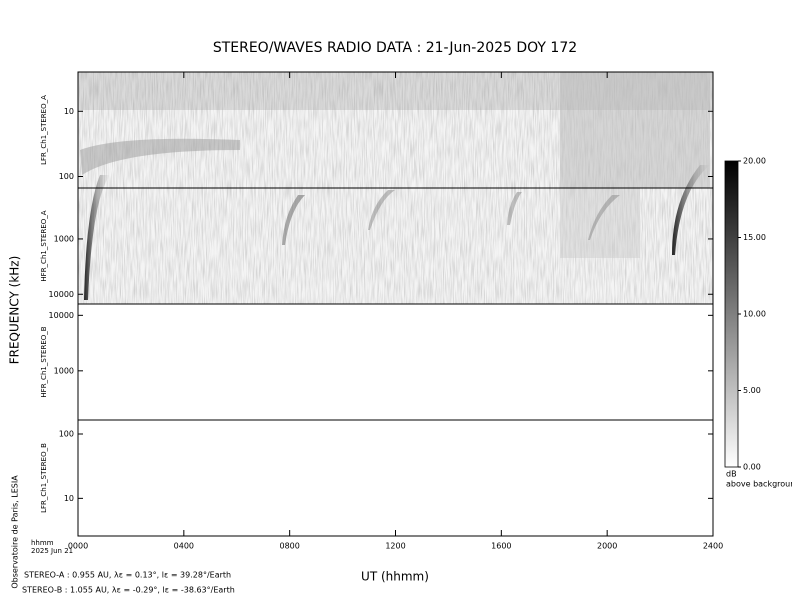 Image resolution: width=792 pixels, height=612 pixels. I want to click on y-axis-label: FREQUENCY (kHz), so click(15, 310).